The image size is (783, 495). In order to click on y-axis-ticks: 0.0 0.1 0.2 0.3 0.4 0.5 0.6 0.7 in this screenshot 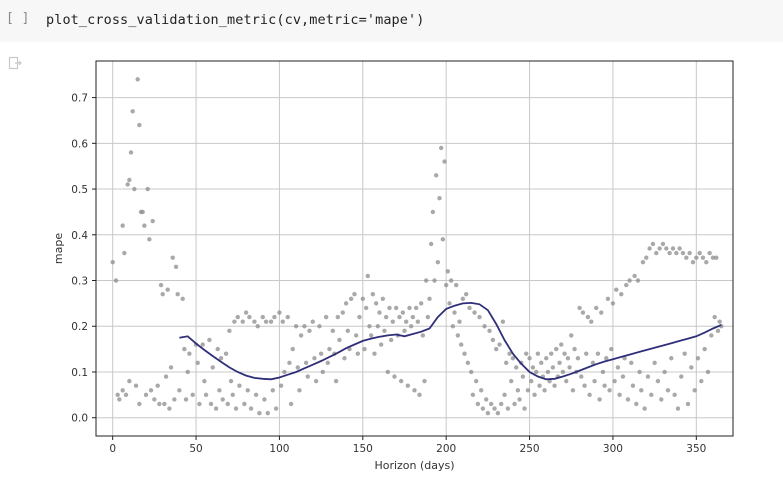, I will do `click(83, 259)`.